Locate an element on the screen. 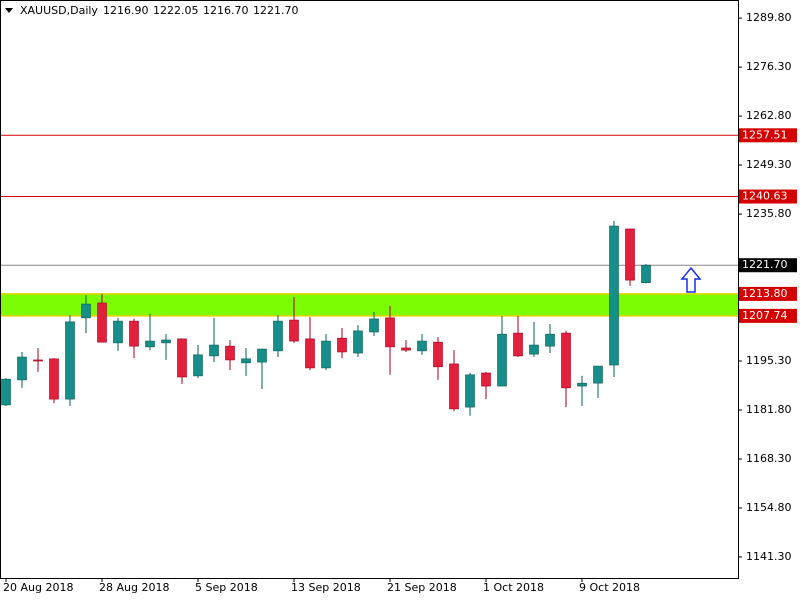 The width and height of the screenshot is (800, 600). header-high: 1222.05 is located at coordinates (176, 10).